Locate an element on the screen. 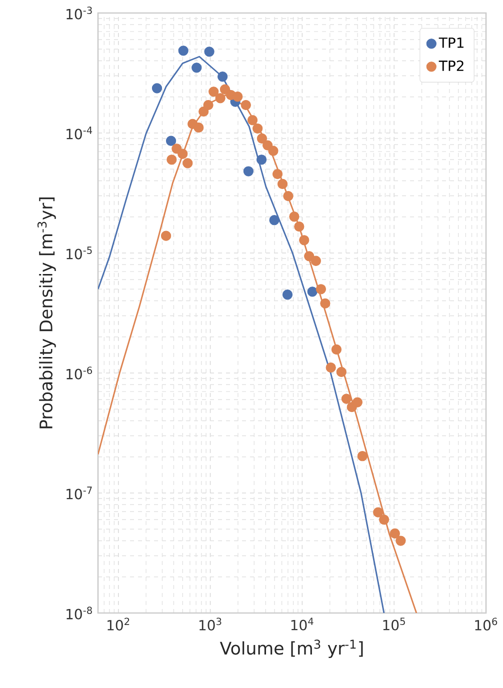 Image resolution: width=503 pixels, height=688 pixels. y-axis-title: Probability Densitiy [m$^{-3}$yr] is located at coordinates (46, 313).